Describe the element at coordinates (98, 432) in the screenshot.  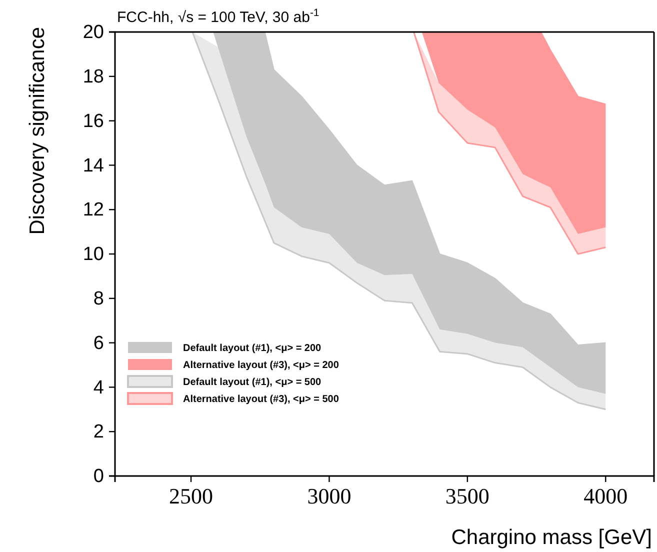
I see `y-tick-label: 2` at that location.